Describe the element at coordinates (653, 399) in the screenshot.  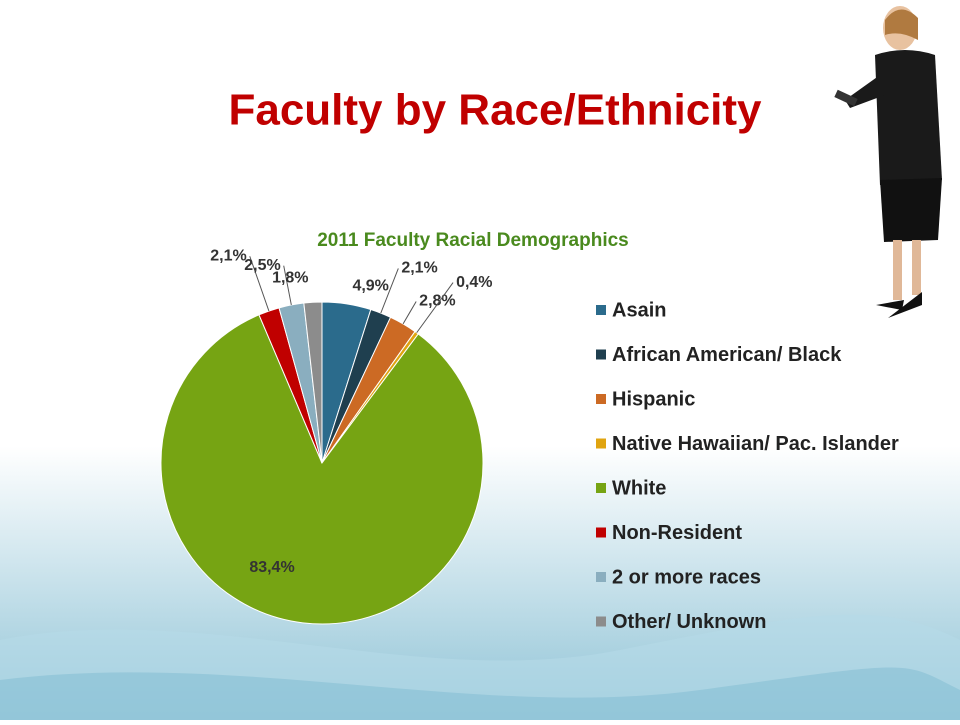
I see `legend-label: Hispanic` at that location.